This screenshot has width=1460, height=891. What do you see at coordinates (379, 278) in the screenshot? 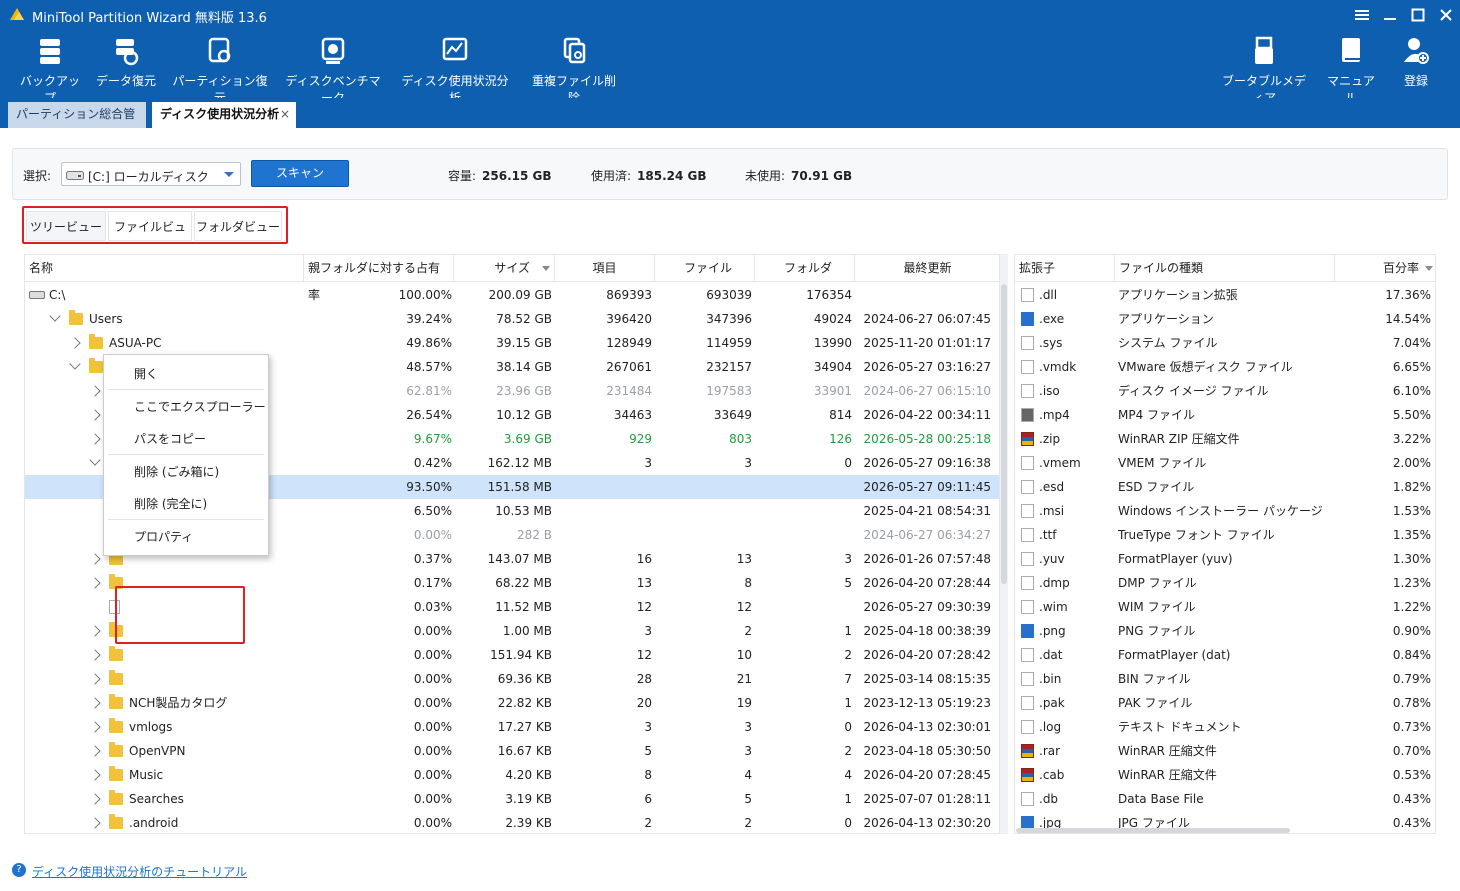
I see `col-percent: 親フォルダに対する占有率` at bounding box center [379, 278].